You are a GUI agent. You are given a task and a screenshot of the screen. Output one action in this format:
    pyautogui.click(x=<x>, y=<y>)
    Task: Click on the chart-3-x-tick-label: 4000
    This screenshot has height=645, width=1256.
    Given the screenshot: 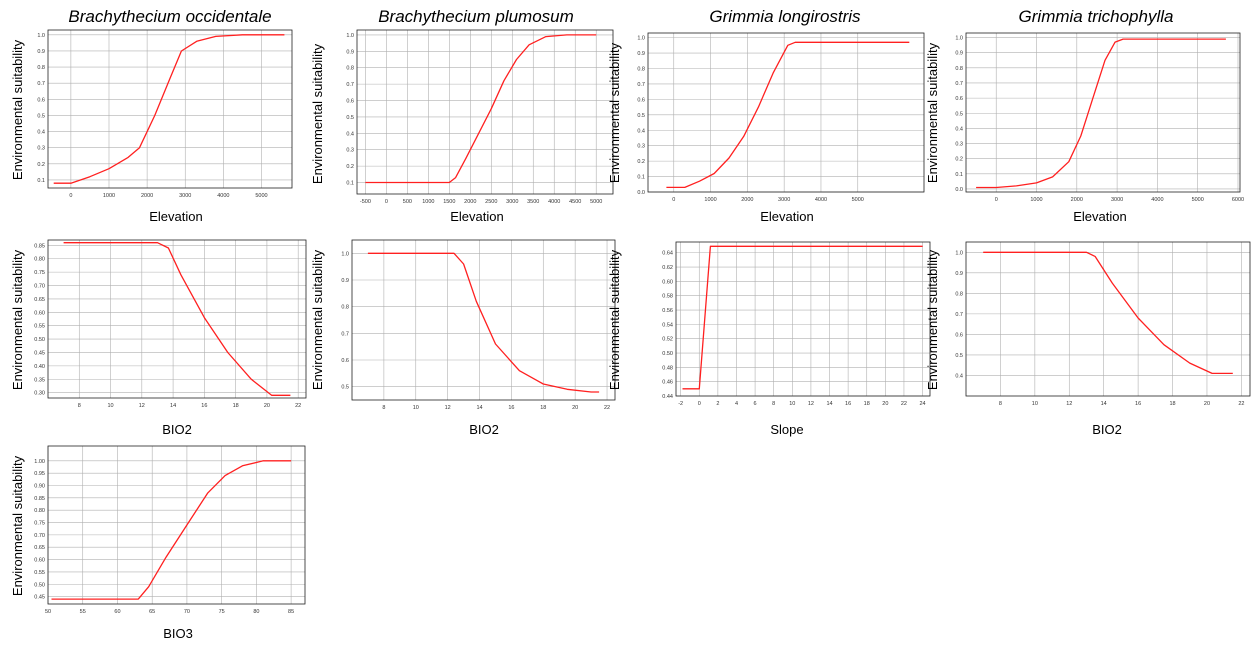 What is the action you would take?
    pyautogui.click(x=821, y=200)
    